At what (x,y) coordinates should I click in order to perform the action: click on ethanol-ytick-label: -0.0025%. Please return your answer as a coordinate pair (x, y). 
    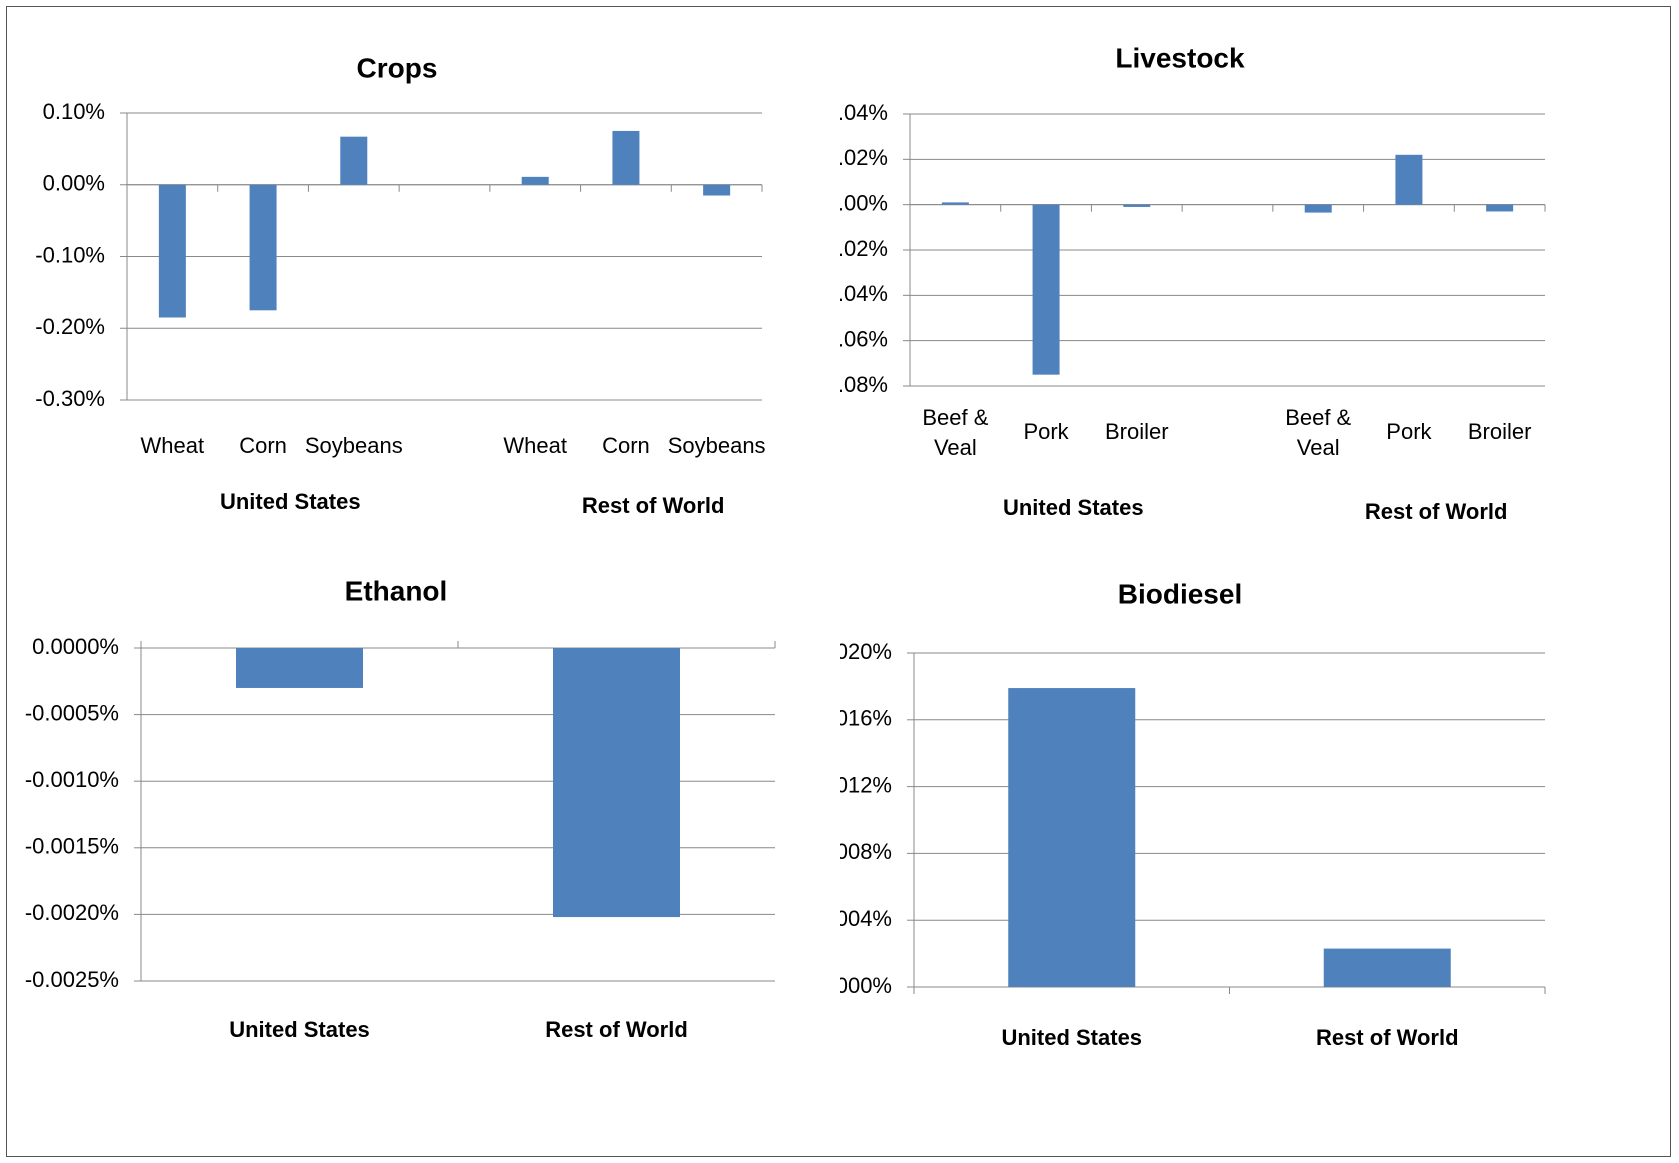
    Looking at the image, I should click on (72, 979).